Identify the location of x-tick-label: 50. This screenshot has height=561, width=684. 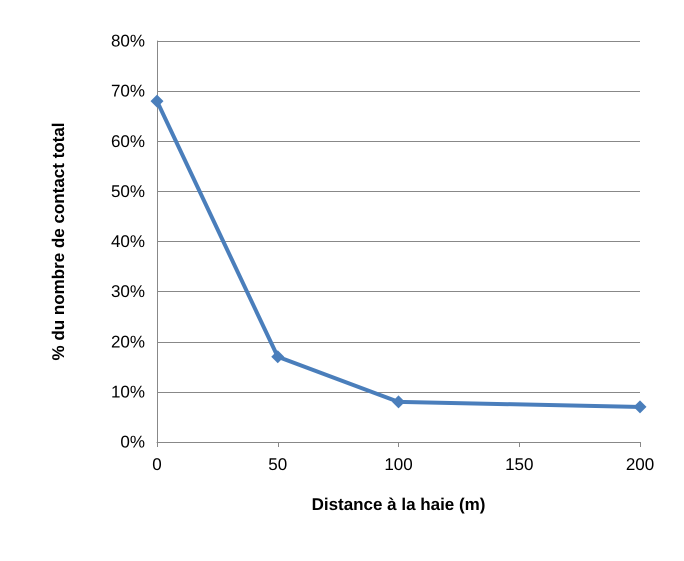
(278, 464).